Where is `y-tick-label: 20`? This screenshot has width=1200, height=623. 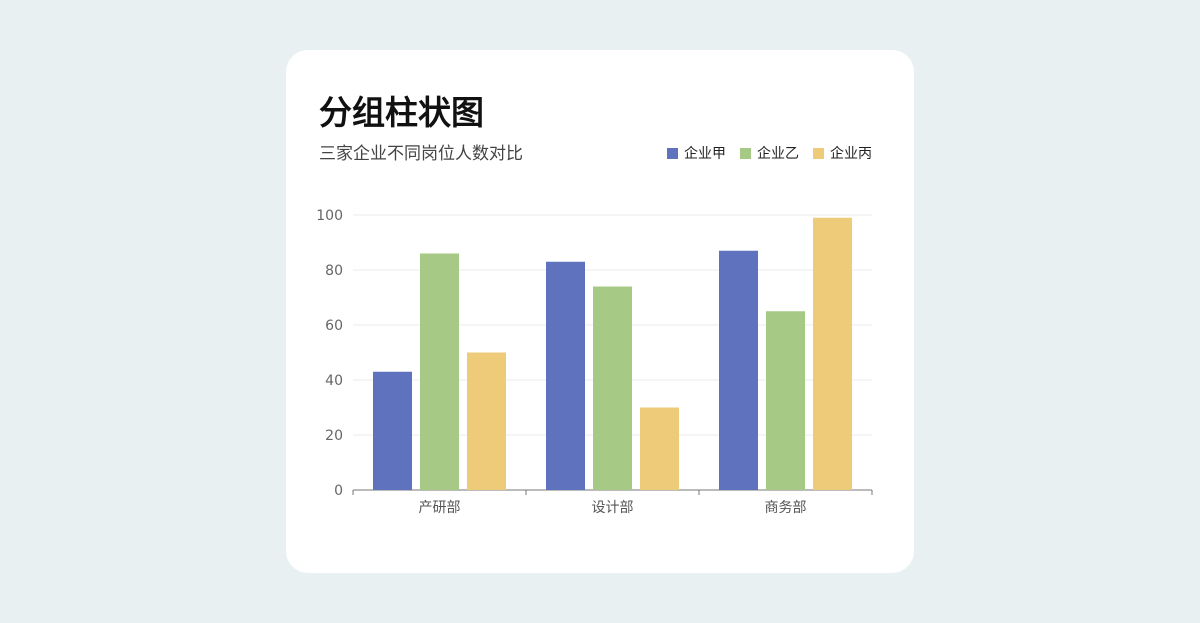 y-tick-label: 20 is located at coordinates (334, 436).